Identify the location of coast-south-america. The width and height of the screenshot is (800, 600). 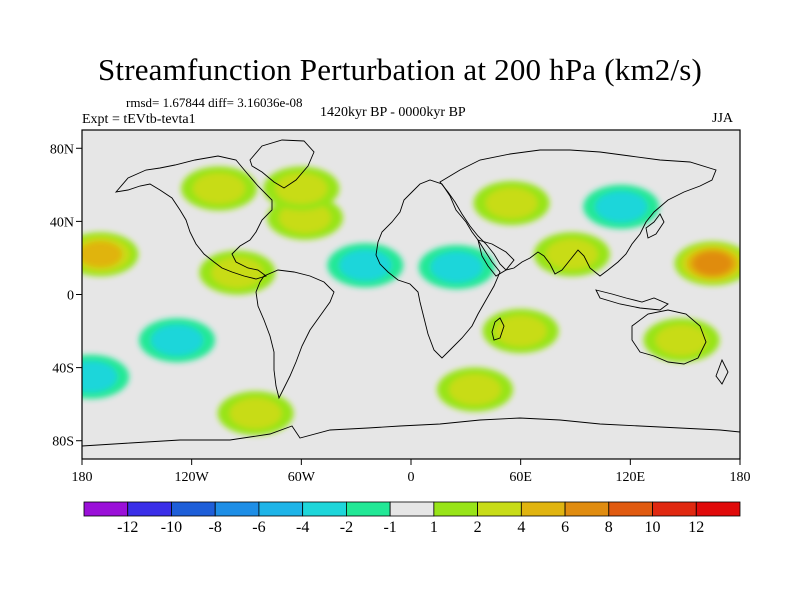
(295, 334).